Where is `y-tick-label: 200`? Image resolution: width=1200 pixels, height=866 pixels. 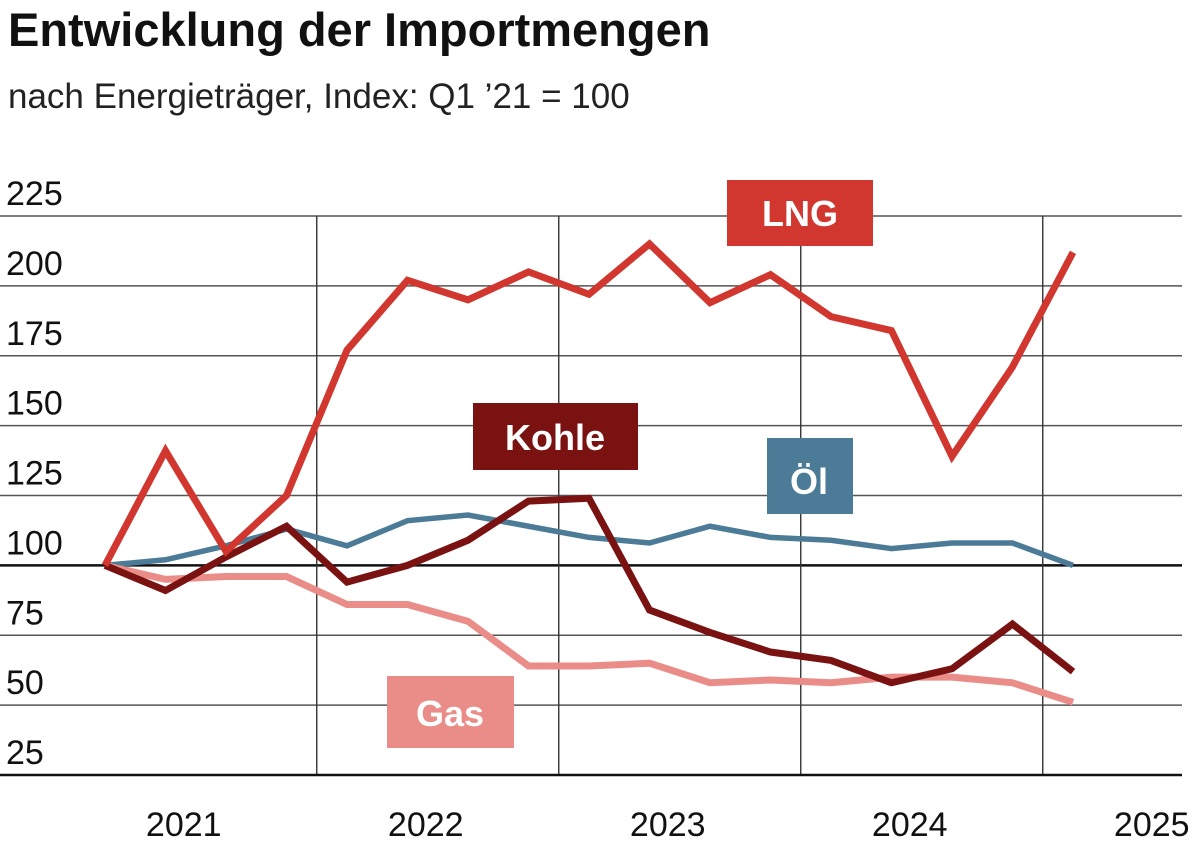 y-tick-label: 200 is located at coordinates (34, 264).